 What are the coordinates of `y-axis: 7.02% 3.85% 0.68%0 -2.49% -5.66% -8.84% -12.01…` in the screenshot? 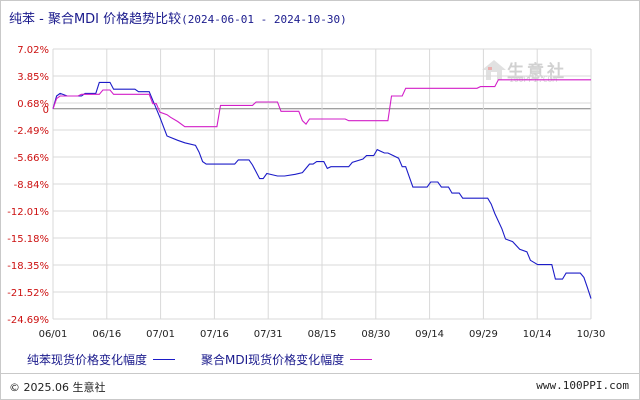 It's located at (28, 185).